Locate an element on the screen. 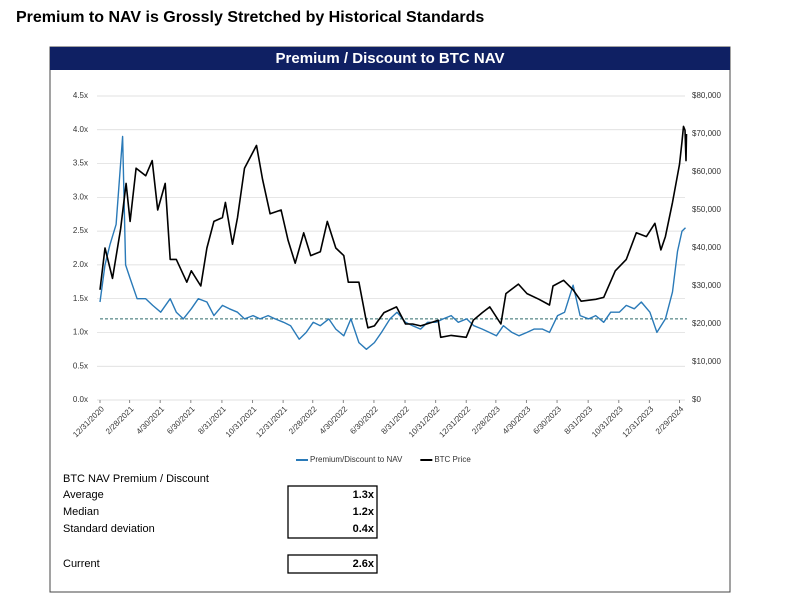  stats-label: Average is located at coordinates (83, 495).